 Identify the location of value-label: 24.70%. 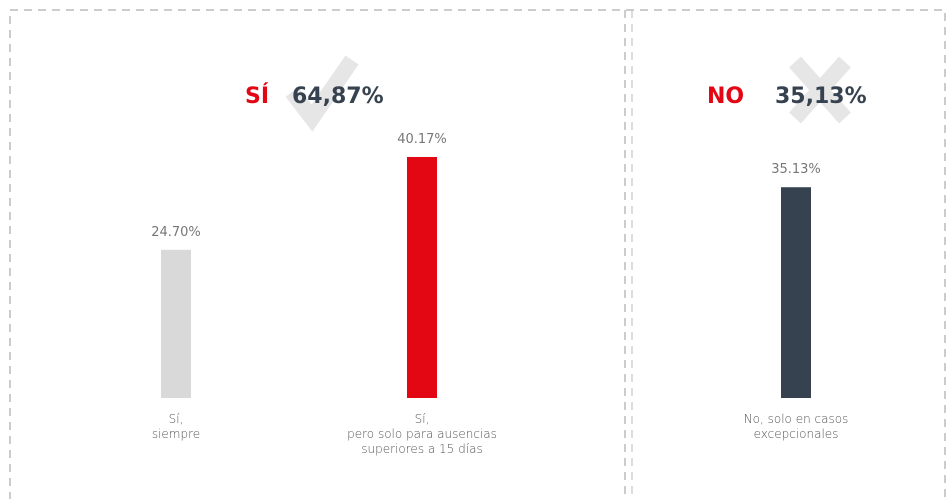
(176, 232).